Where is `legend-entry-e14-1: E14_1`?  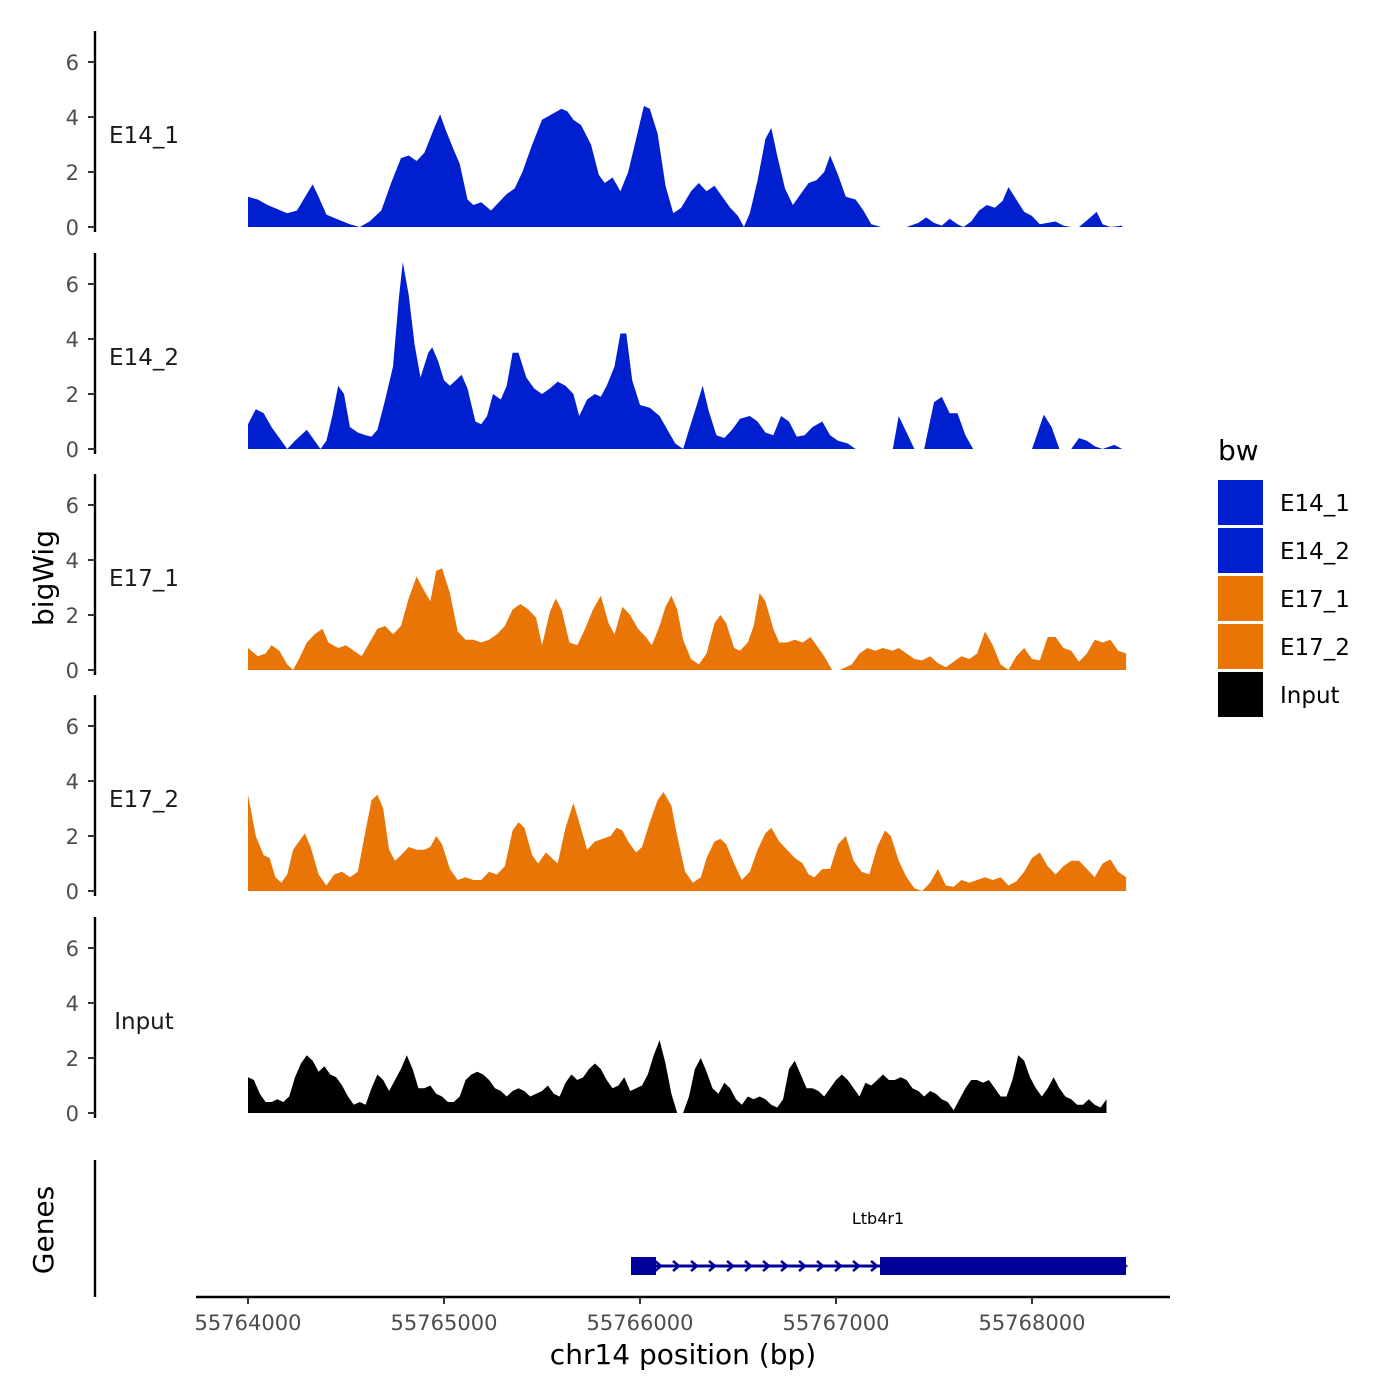 legend-entry-e14-1: E14_1 is located at coordinates (1284, 502).